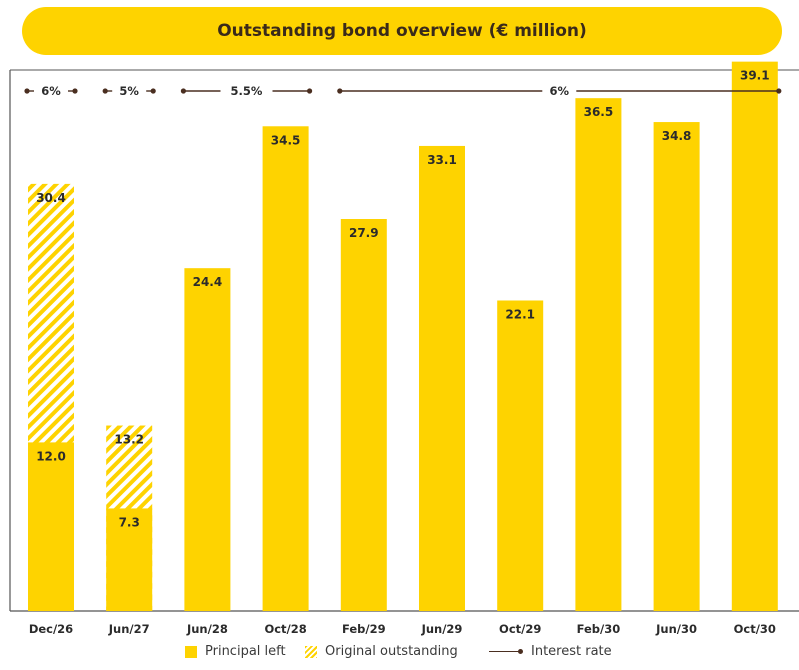 The height and width of the screenshot is (670, 799). Describe the element at coordinates (676, 629) in the screenshot. I see `x-tick-label: Jun/30` at that location.